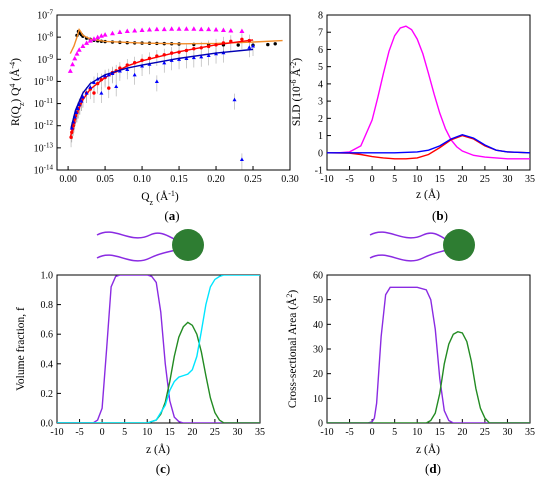  Describe the element at coordinates (44, 147) in the screenshot. I see `y-tick-label: 10-13` at that location.